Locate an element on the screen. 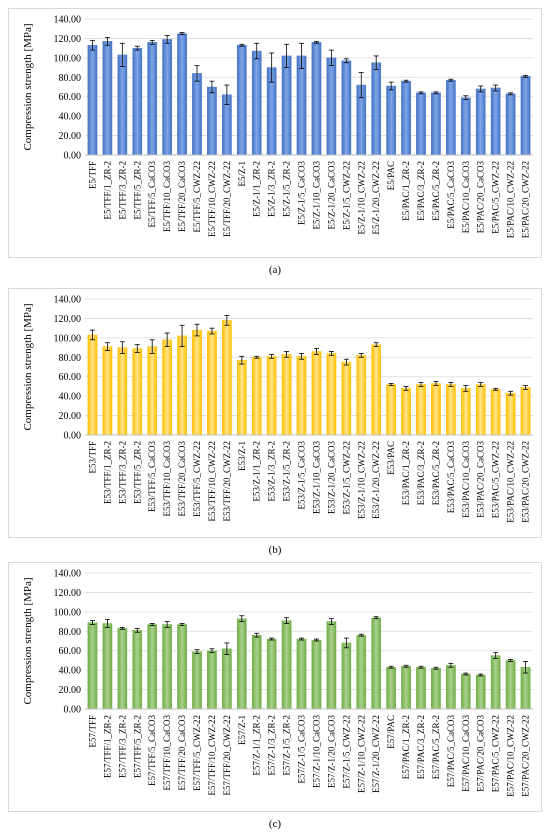 The height and width of the screenshot is (839, 550). x-tick-label: E53/TFF/10_CaCO3 is located at coordinates (167, 479).